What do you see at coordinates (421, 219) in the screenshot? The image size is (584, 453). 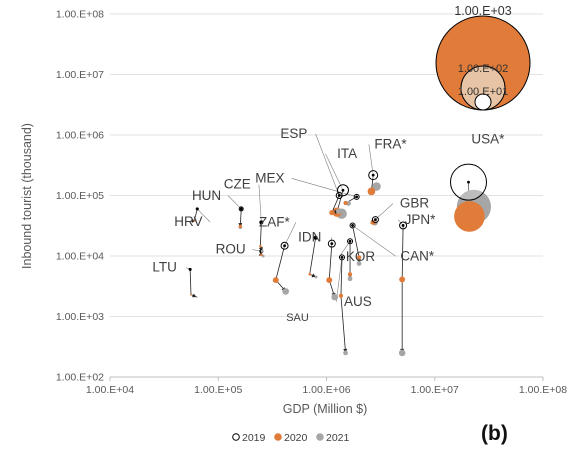 I see `label-jpn: JPN*` at bounding box center [421, 219].